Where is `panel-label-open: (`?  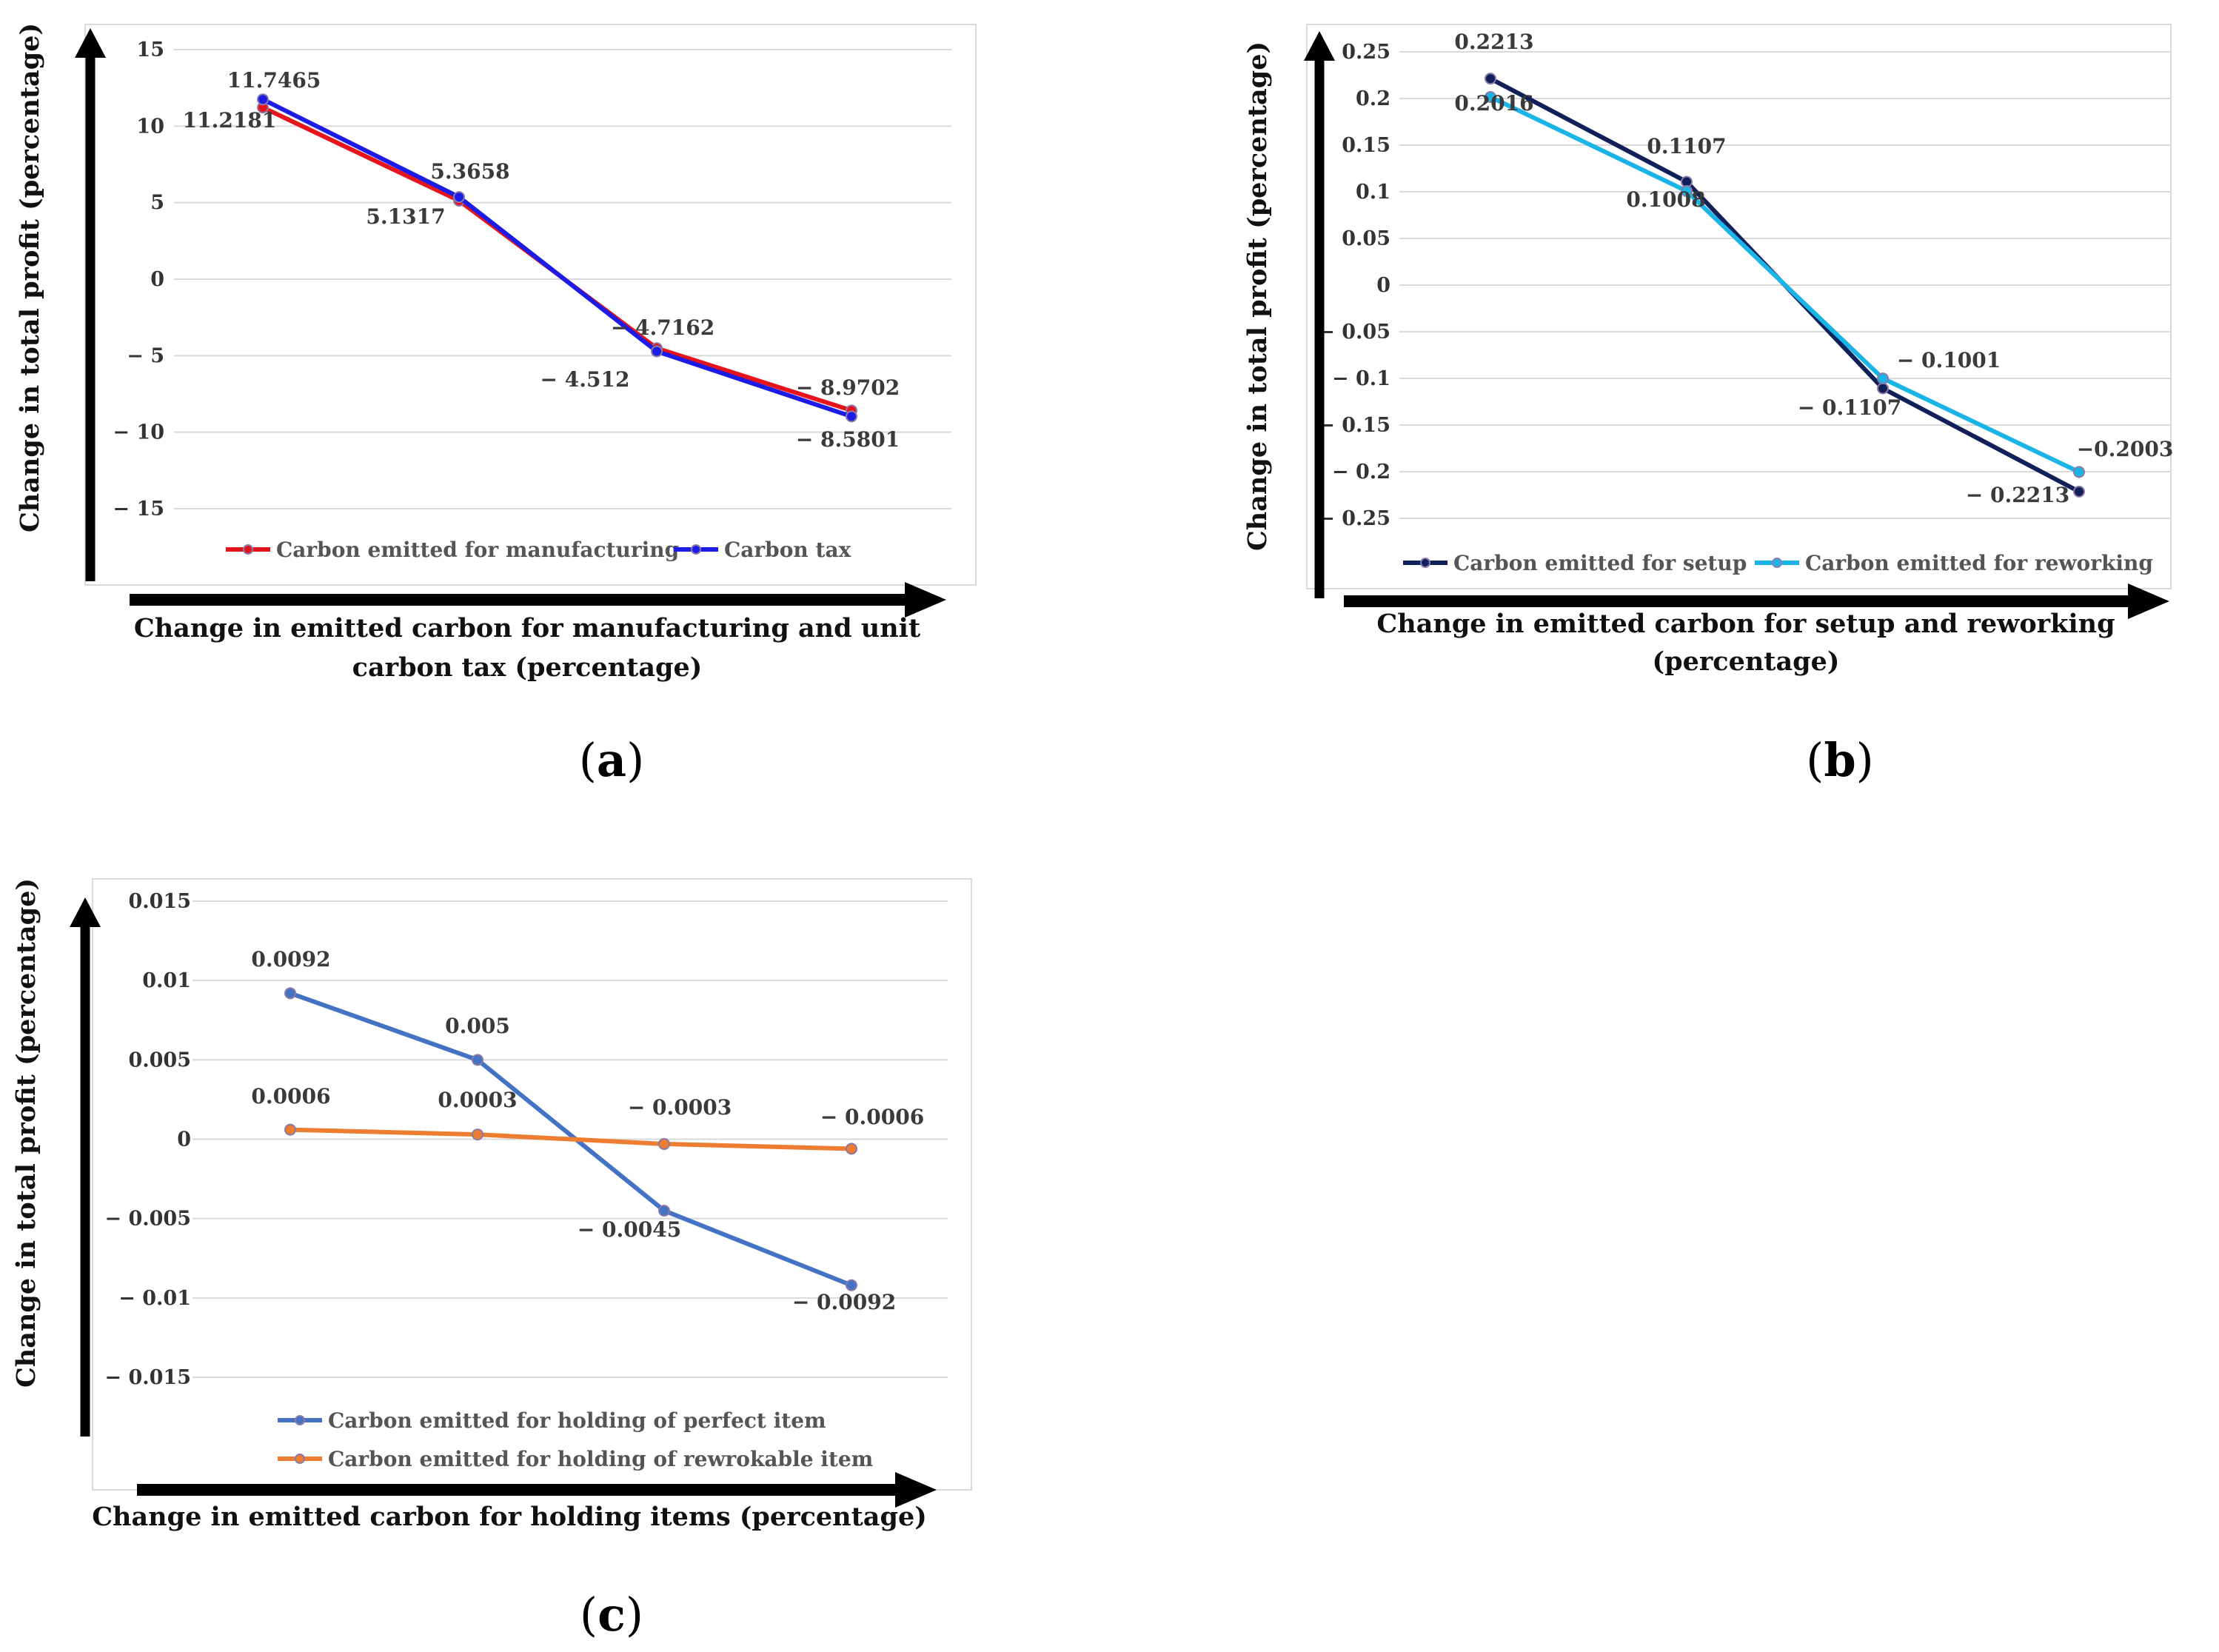
panel-label-open: ( is located at coordinates (1815, 760).